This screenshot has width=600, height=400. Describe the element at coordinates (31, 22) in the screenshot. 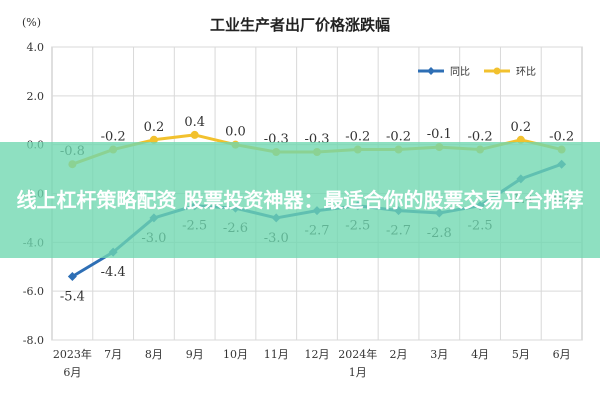

I see `y-unit-label: (%)` at that location.